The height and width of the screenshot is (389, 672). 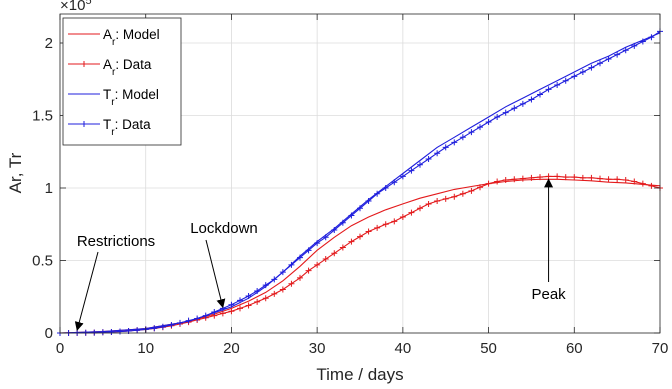 What do you see at coordinates (49, 333) in the screenshot?
I see `y-tick-label: 0` at bounding box center [49, 333].